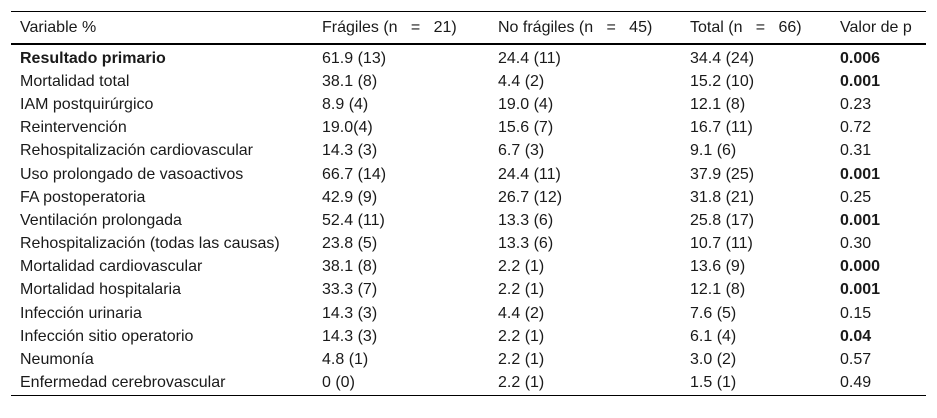 Image resolution: width=937 pixels, height=418 pixels. What do you see at coordinates (722, 81) in the screenshot?
I see `cell-total: 15.2 (10)` at bounding box center [722, 81].